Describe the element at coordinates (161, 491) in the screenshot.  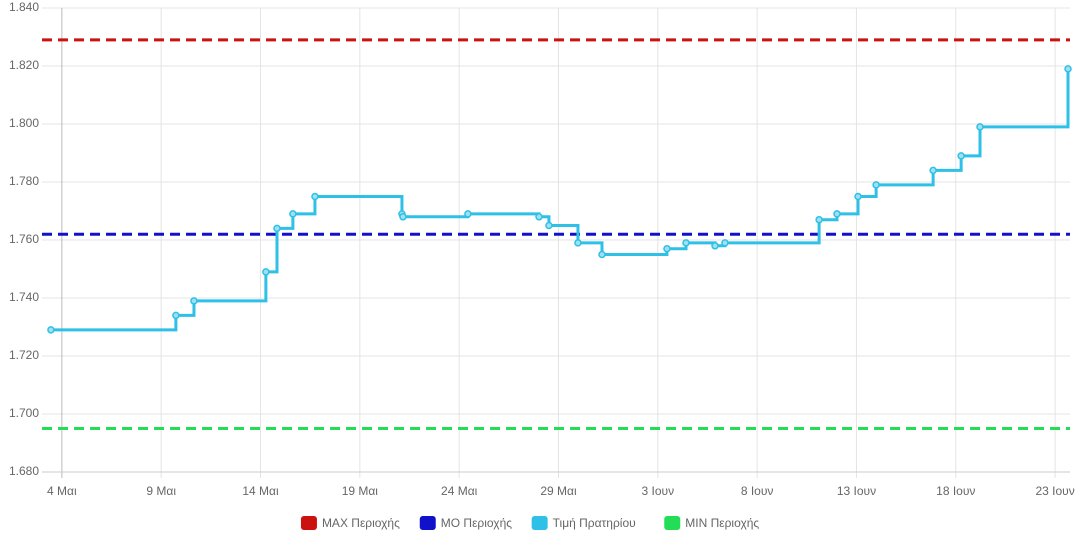
I see `x-tick-label: 9 Μαι` at that location.